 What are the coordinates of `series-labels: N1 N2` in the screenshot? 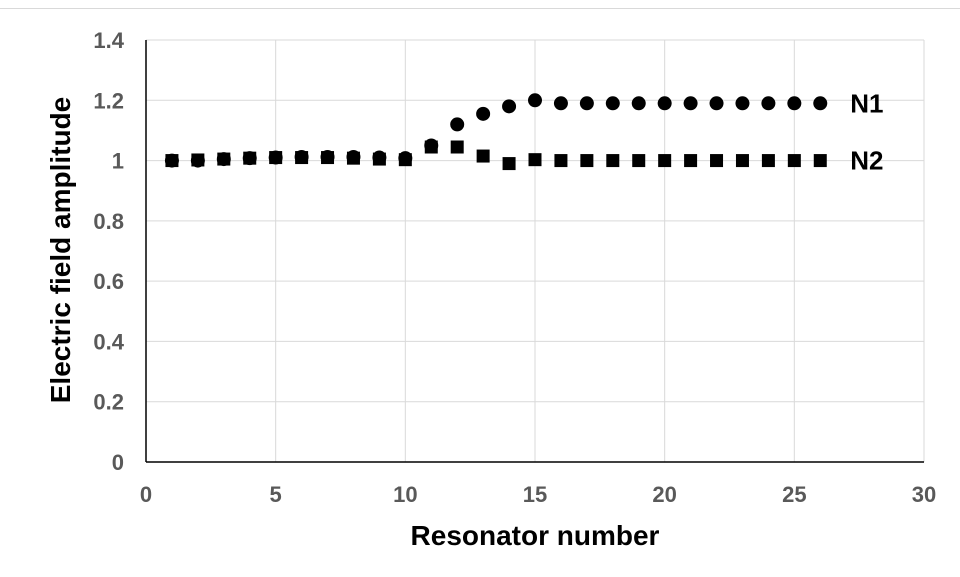 It's located at (866, 131).